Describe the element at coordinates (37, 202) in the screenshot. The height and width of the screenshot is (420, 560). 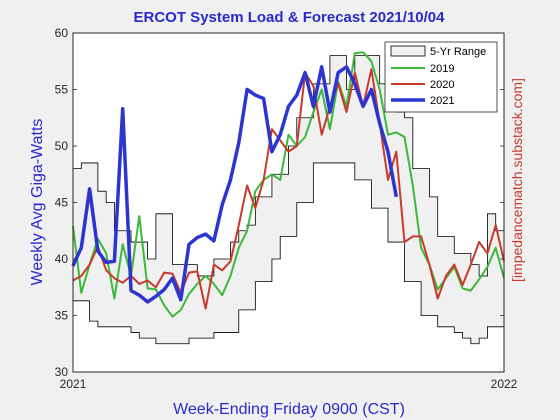
I see `y-axis-label: Weekly Avg Giga-Watts` at that location.